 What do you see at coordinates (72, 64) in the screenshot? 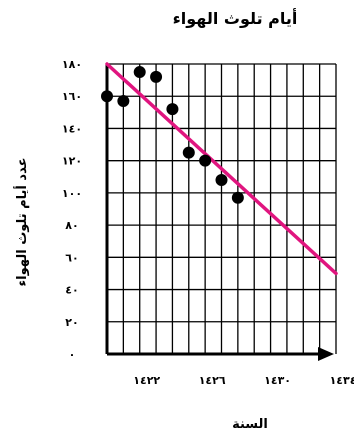
I see `y-tick-label: ١٨٠` at bounding box center [72, 64].